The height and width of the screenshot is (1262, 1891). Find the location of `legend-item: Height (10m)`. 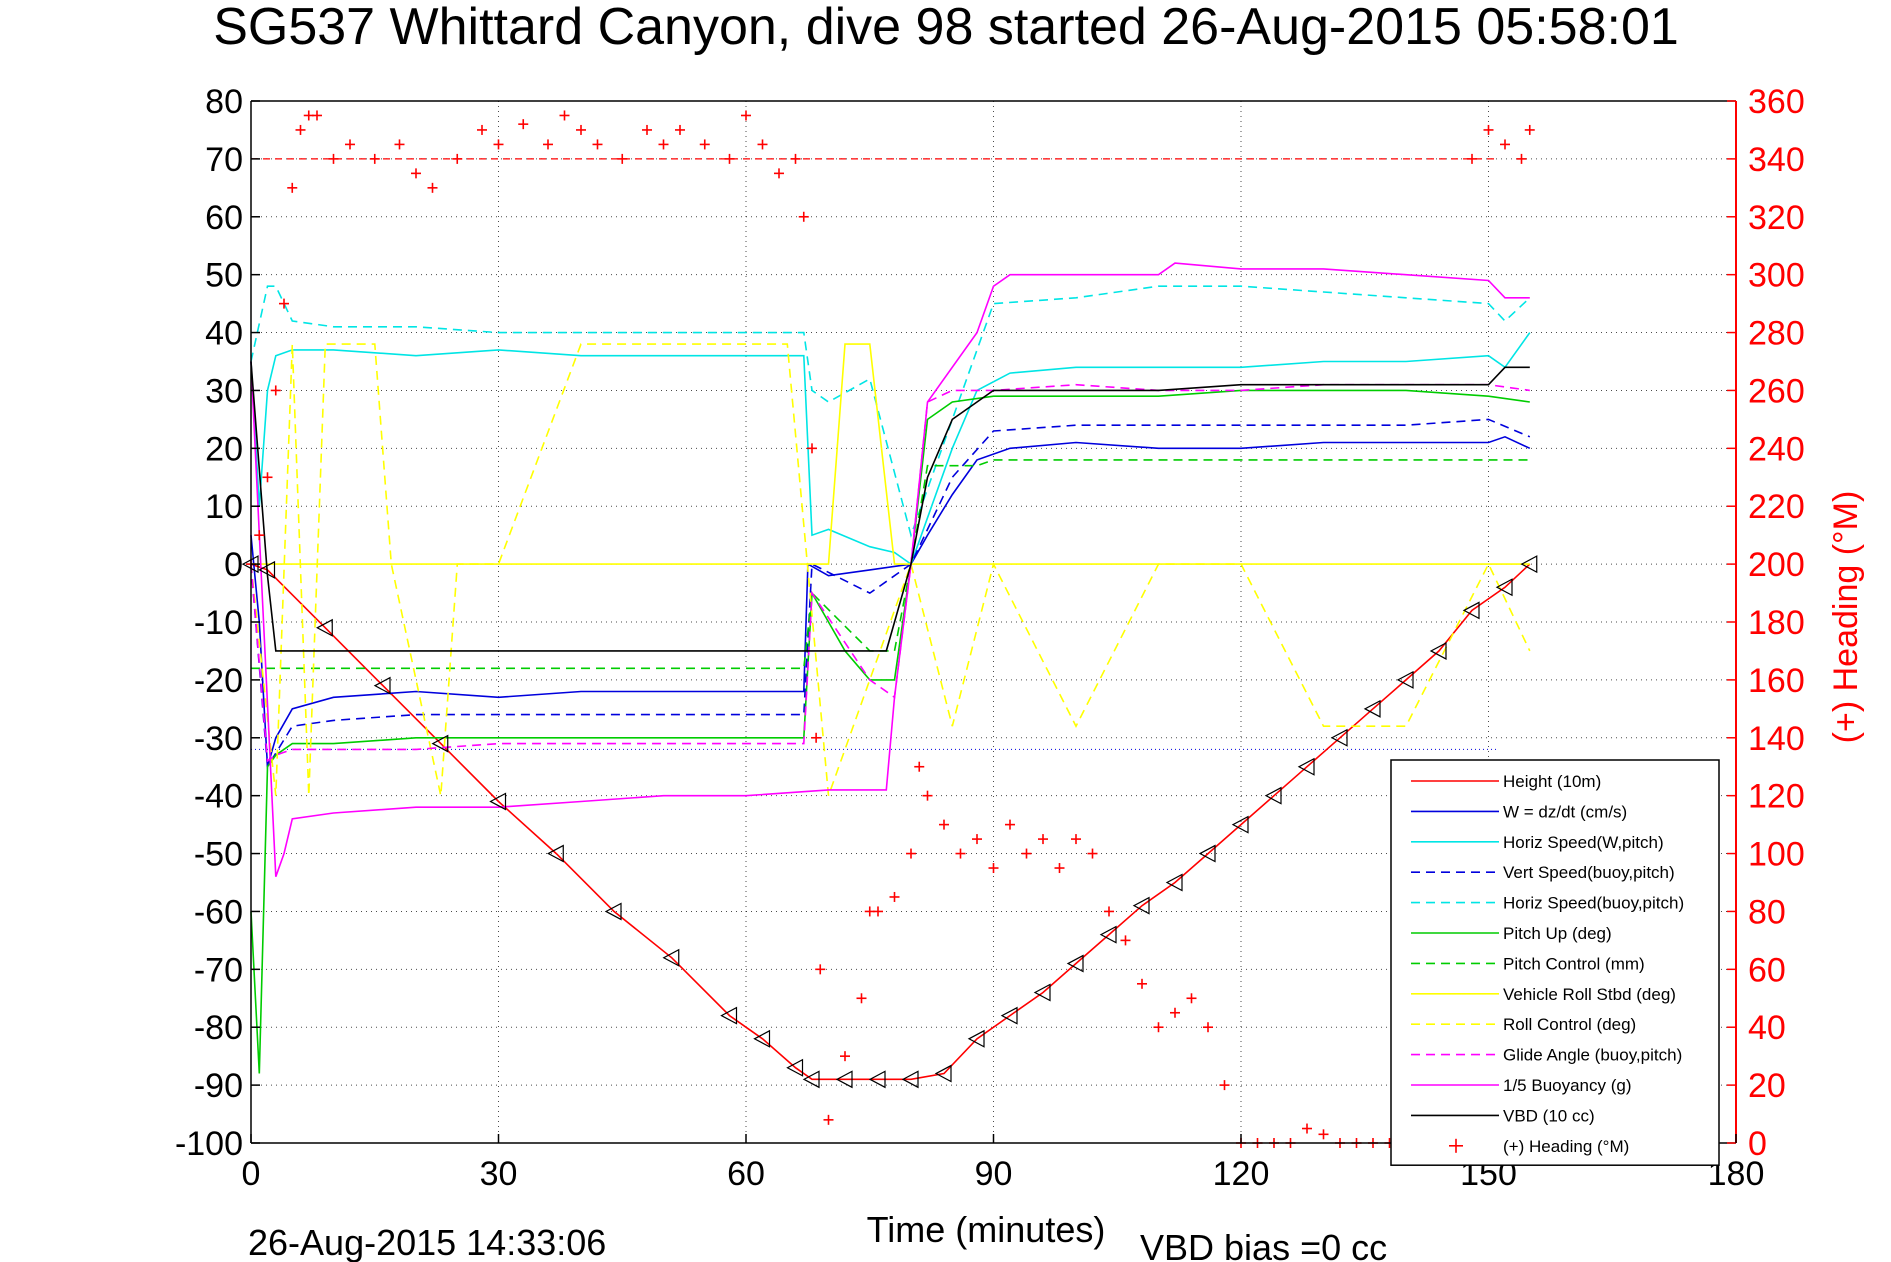

legend-item: Height (10m) is located at coordinates (1506, 781).